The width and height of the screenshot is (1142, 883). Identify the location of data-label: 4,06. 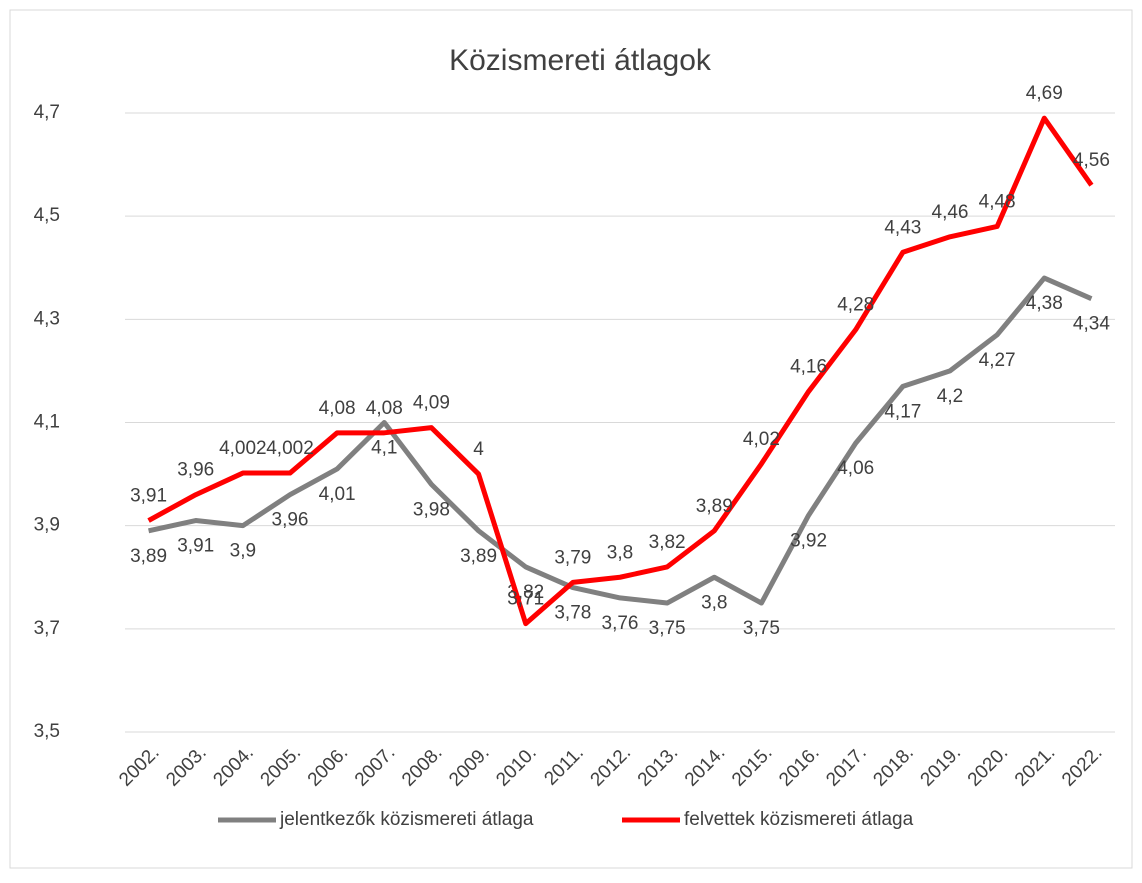
(855, 468).